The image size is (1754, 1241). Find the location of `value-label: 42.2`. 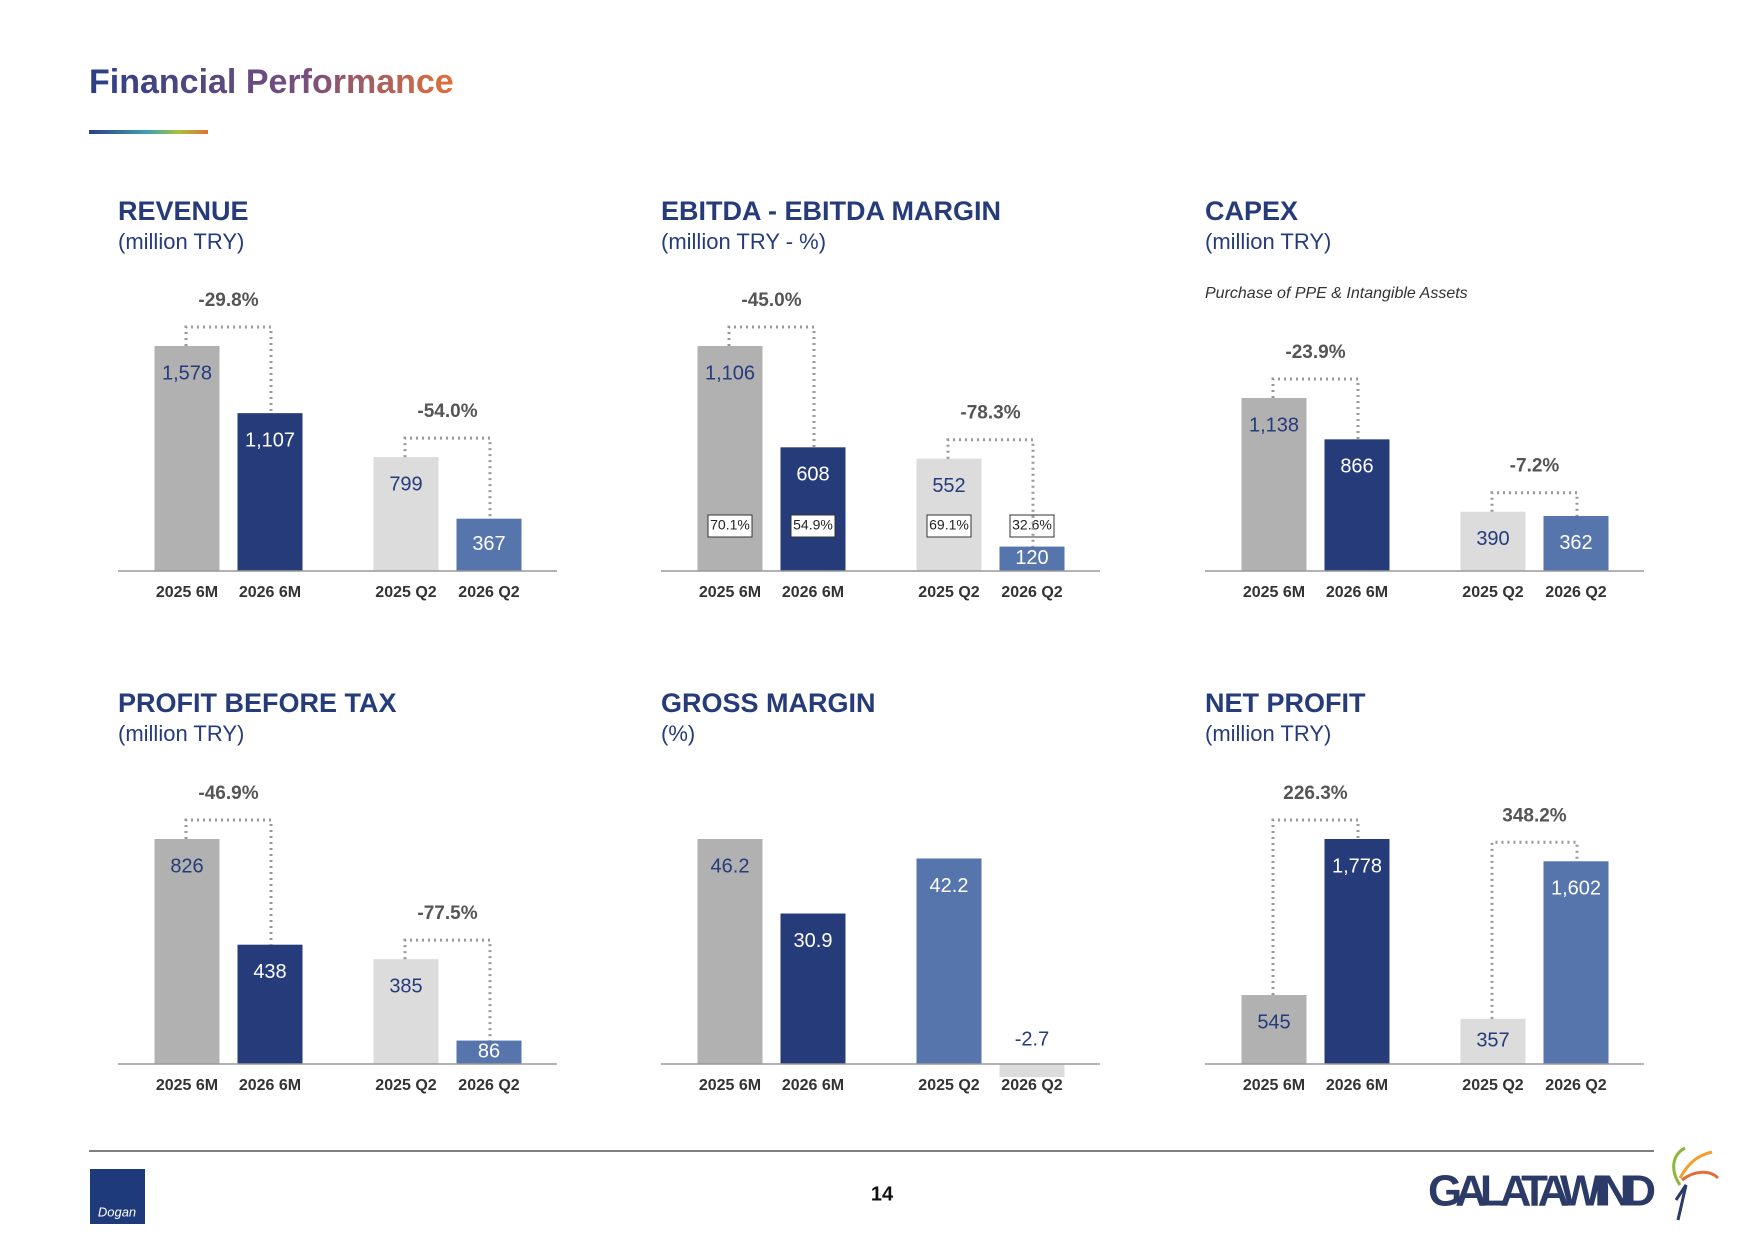

value-label: 42.2 is located at coordinates (949, 886).